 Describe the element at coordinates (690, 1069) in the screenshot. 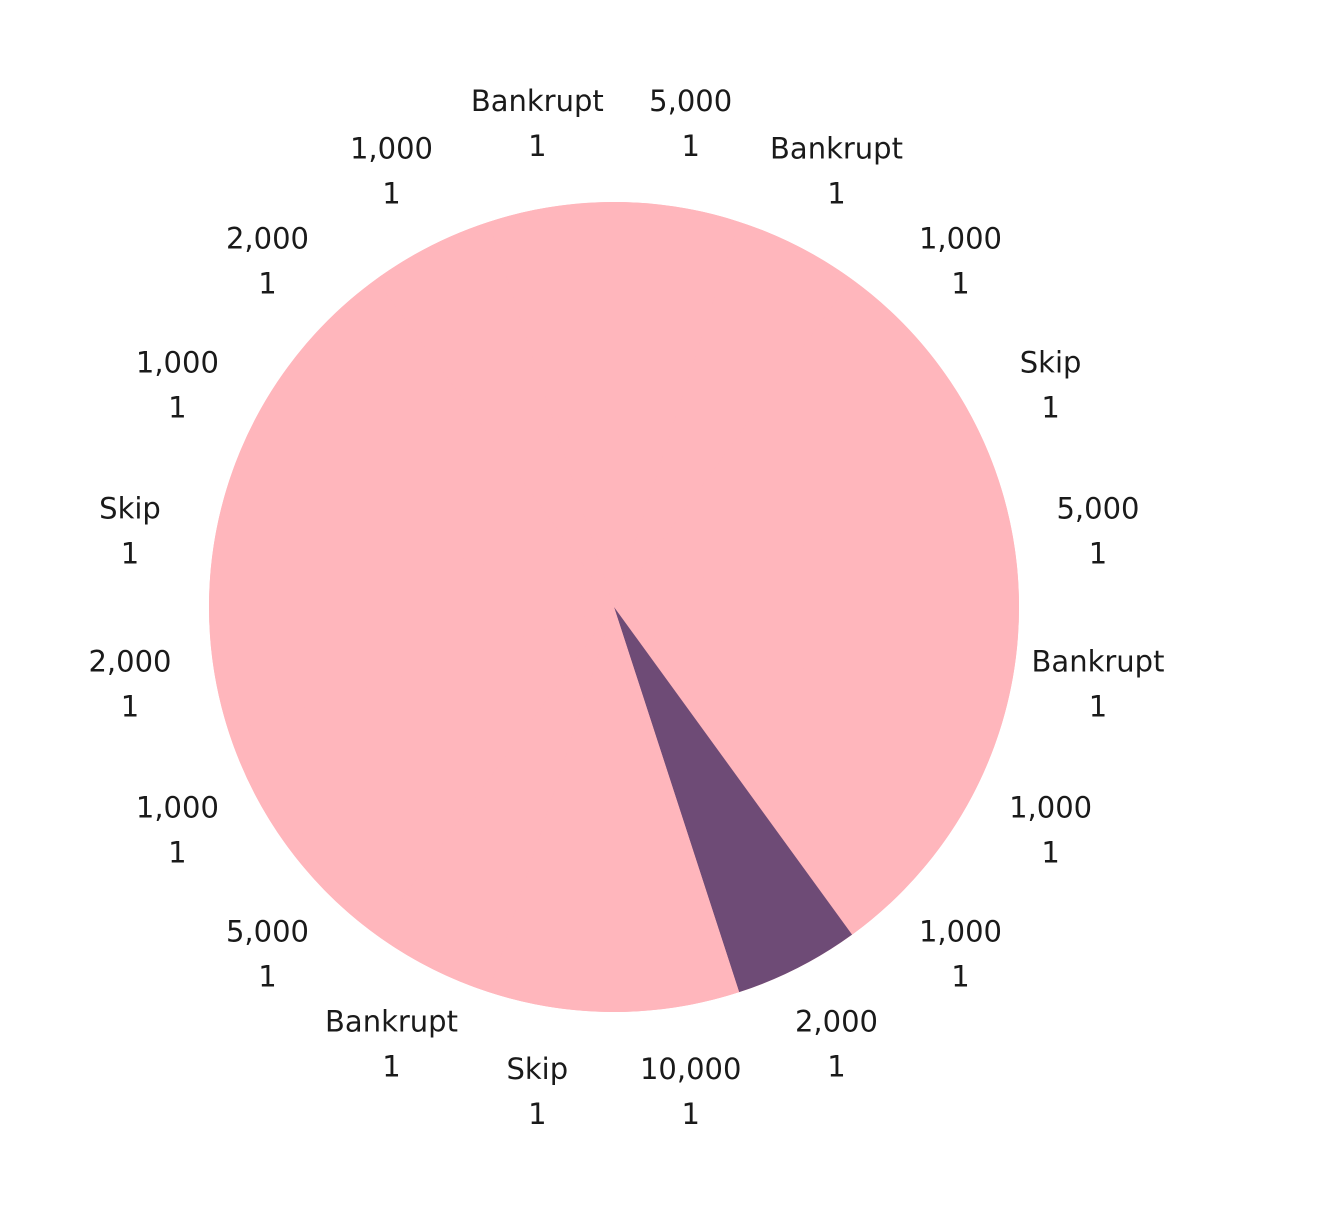

I see `slice-label-name: 10,000` at that location.